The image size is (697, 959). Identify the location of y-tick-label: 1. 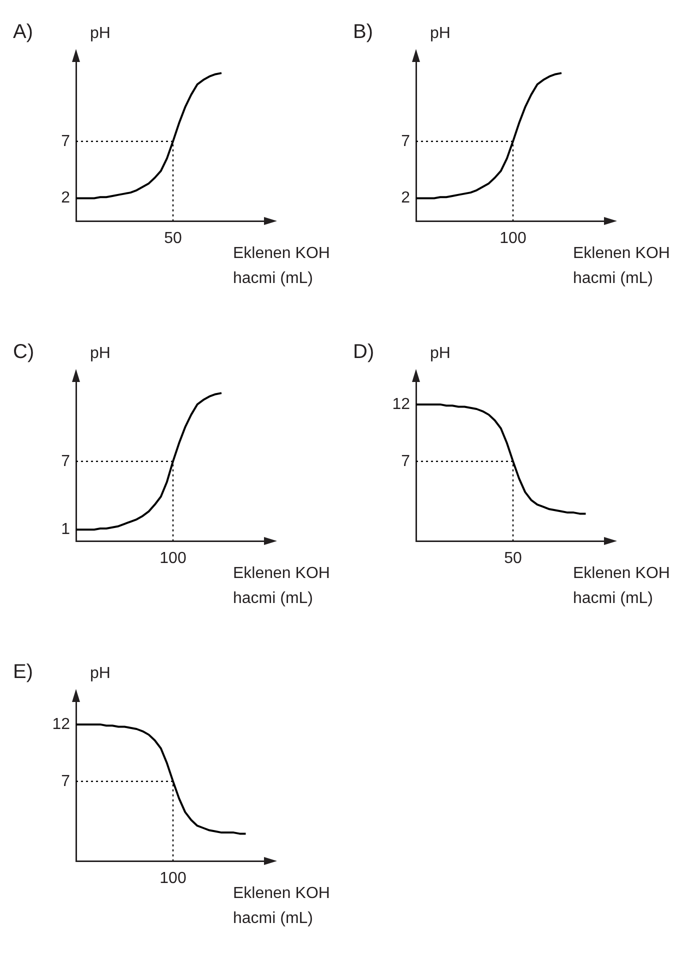
(65, 529).